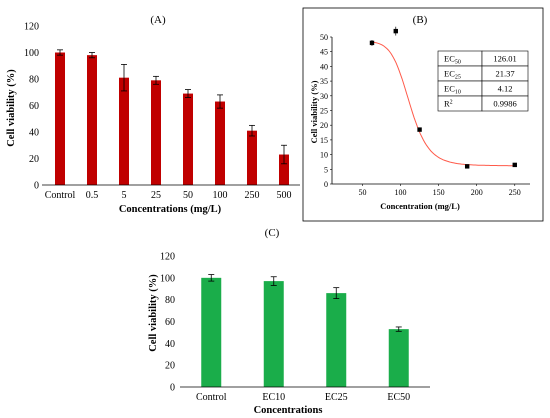 The height and width of the screenshot is (418, 550). I want to click on panel-a-x-tick-label: Control, so click(60, 195).